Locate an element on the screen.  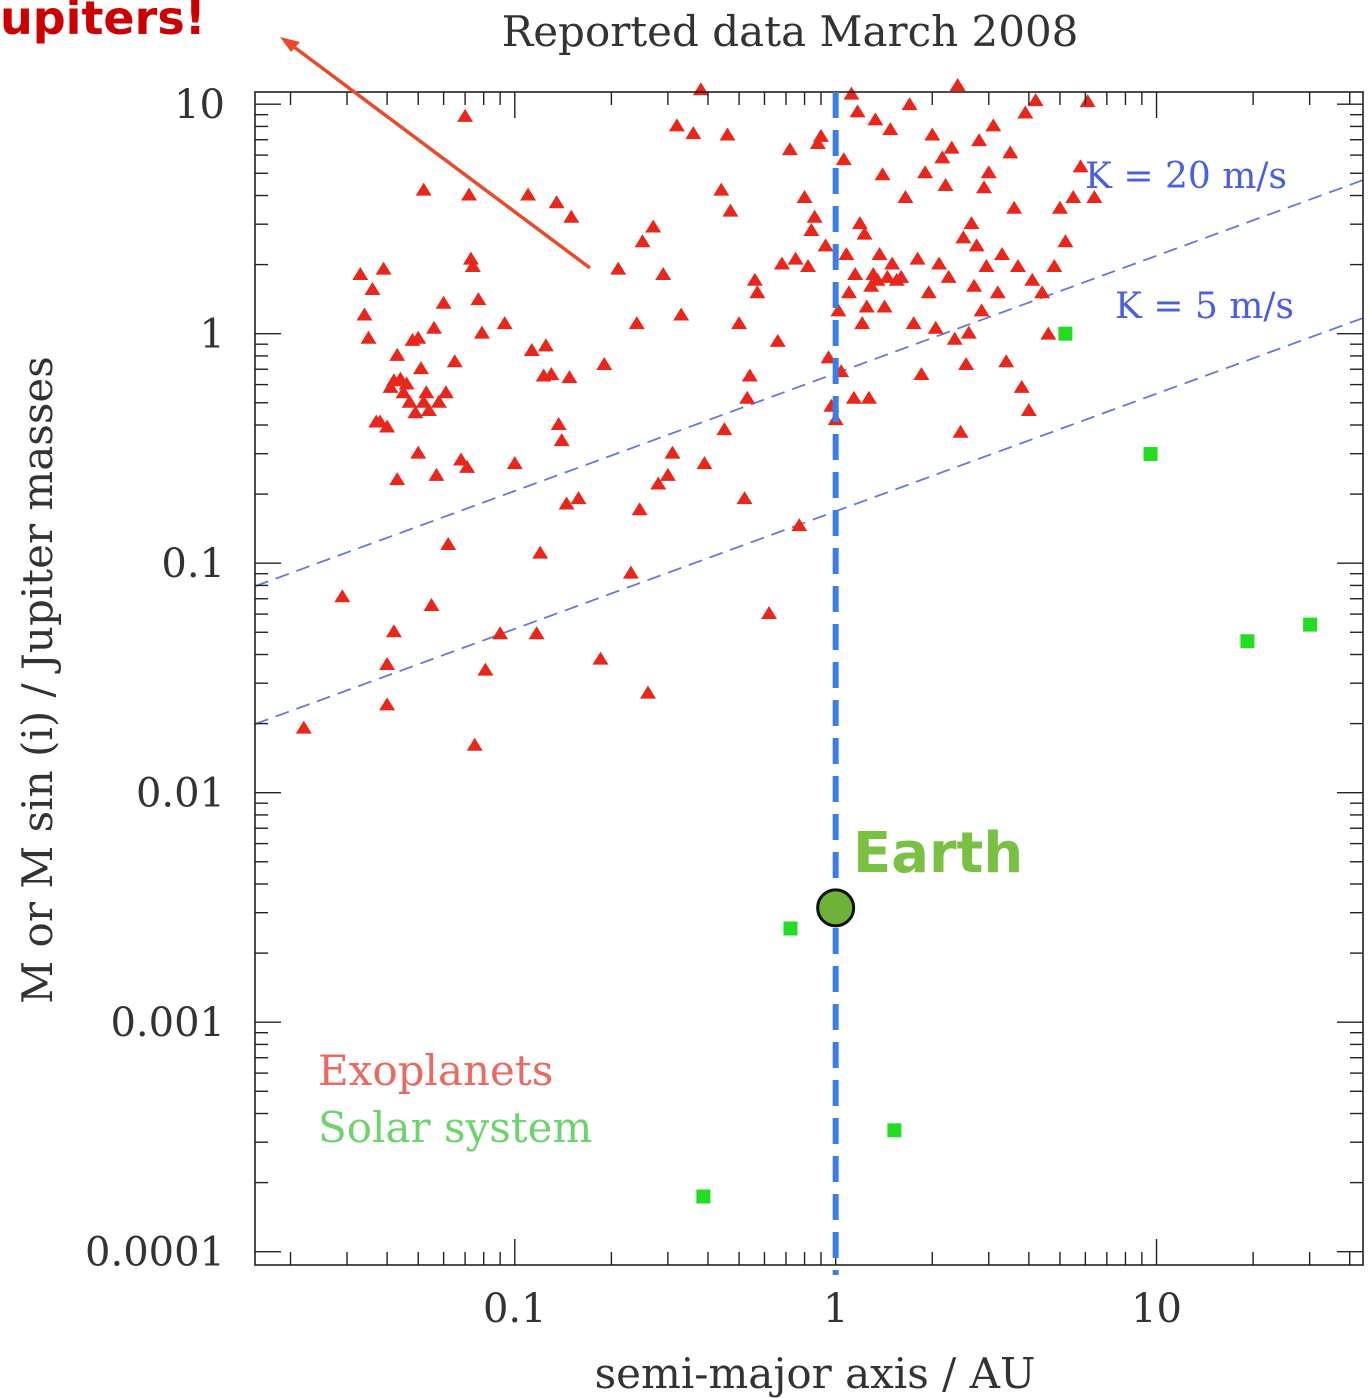
y-tick-label: 0.001 is located at coordinates (167, 1023).